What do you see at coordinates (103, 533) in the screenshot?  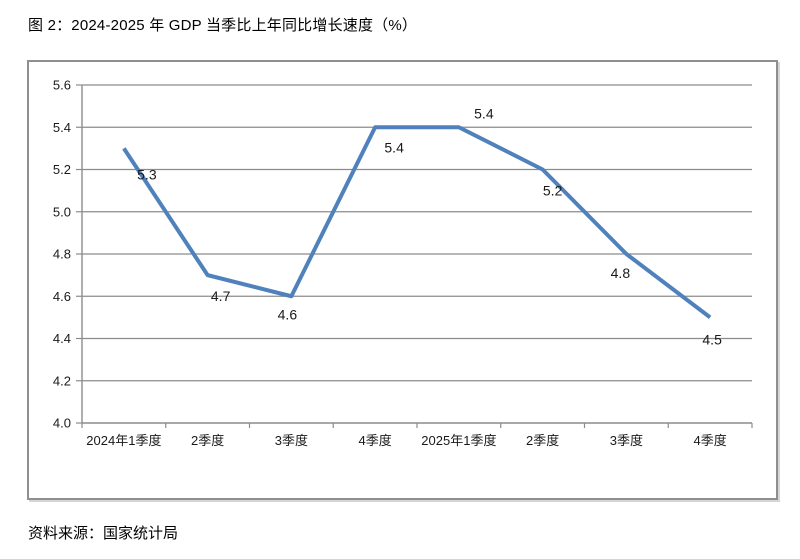 I see `source-note: 资料来源：国家统计局` at bounding box center [103, 533].